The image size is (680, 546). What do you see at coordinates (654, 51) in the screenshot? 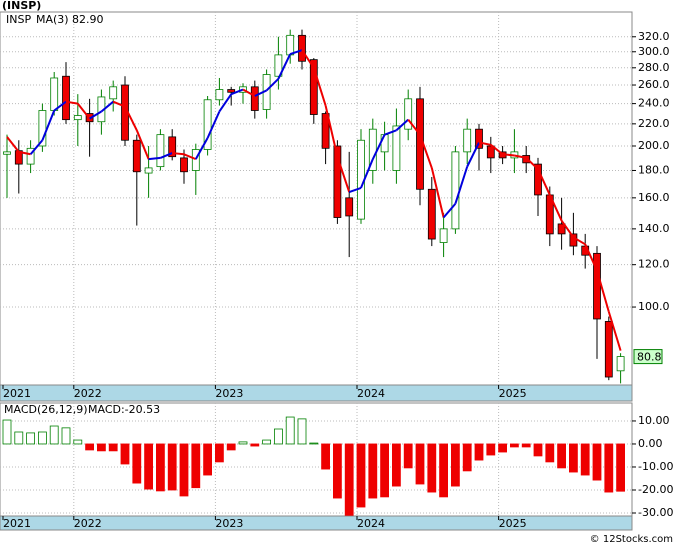
I see `y-tick-label: 300.0` at bounding box center [654, 51].